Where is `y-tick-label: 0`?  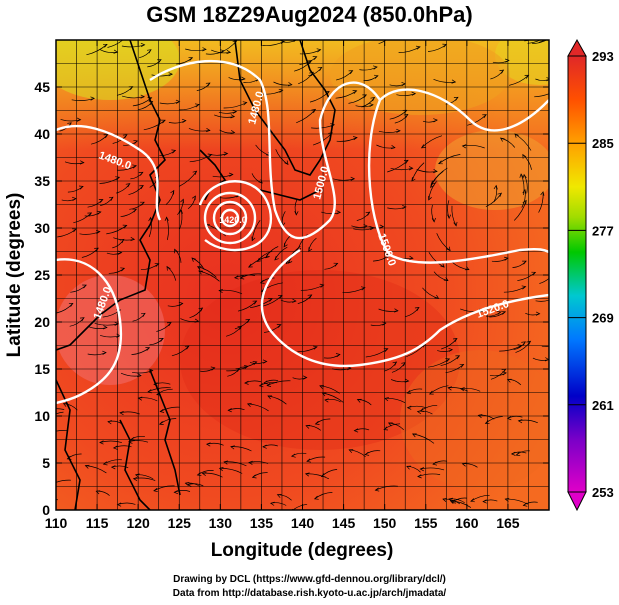 y-tick-label: 0 is located at coordinates (46, 510).